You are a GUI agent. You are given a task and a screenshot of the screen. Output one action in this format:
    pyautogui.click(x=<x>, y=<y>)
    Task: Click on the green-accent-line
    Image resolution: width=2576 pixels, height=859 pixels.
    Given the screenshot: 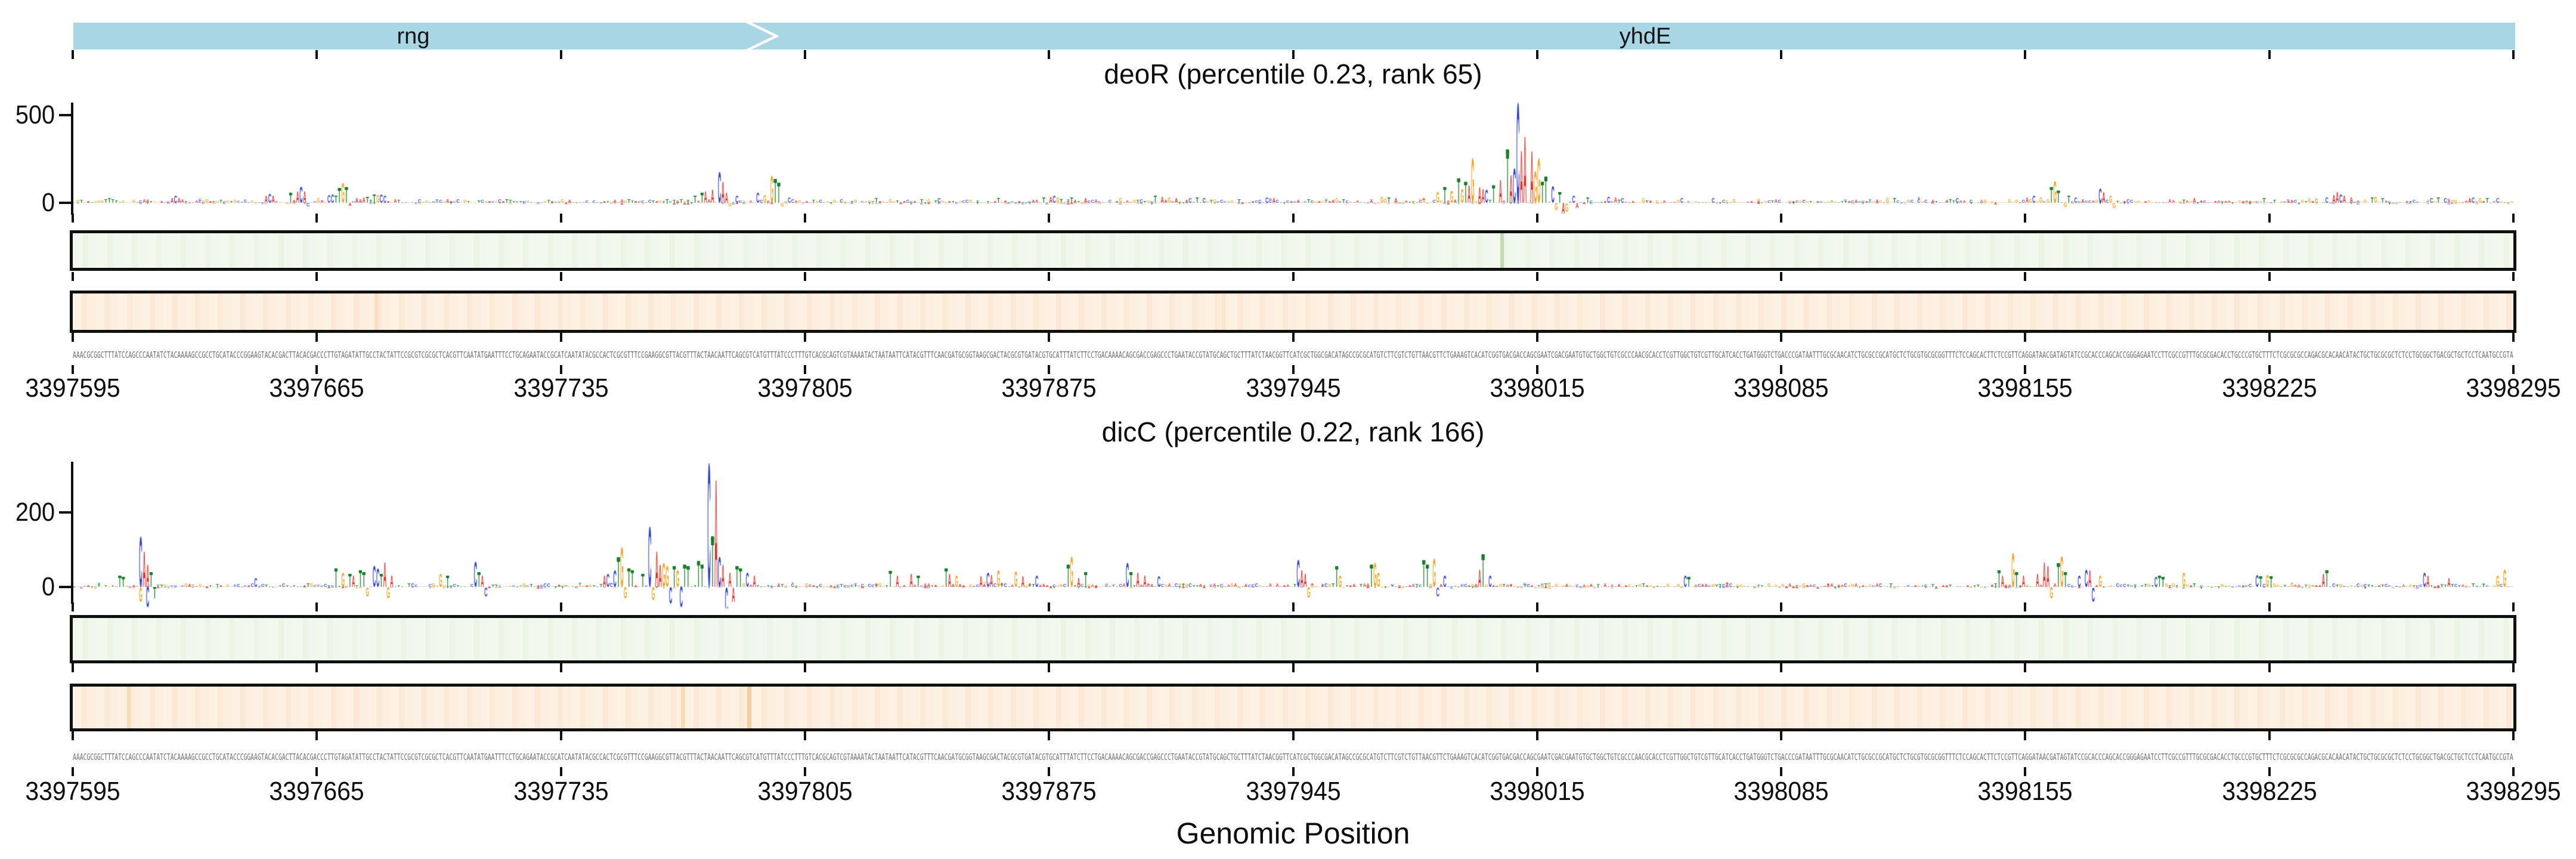 What is the action you would take?
    pyautogui.click(x=1502, y=250)
    